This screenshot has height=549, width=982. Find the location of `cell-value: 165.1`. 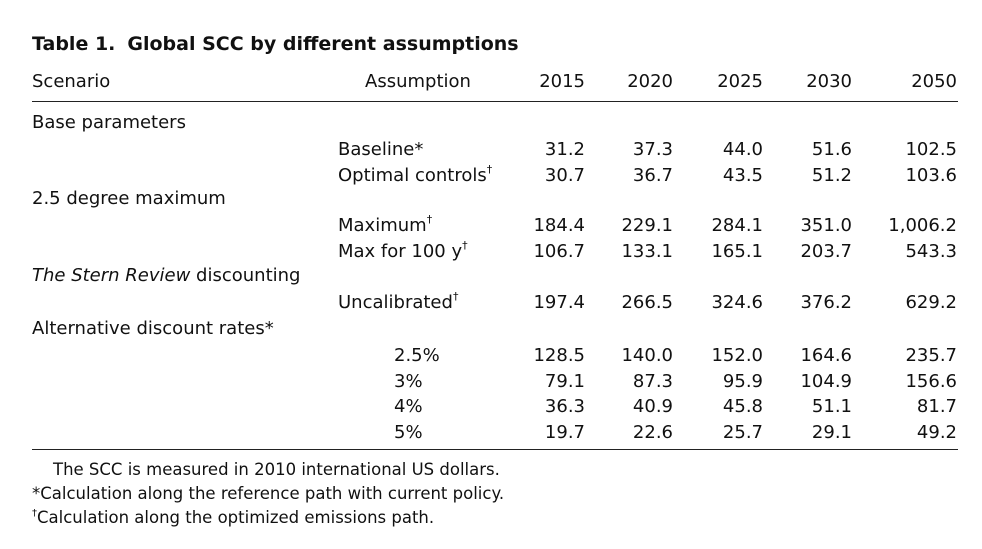

cell-value: 165.1 is located at coordinates (737, 251).